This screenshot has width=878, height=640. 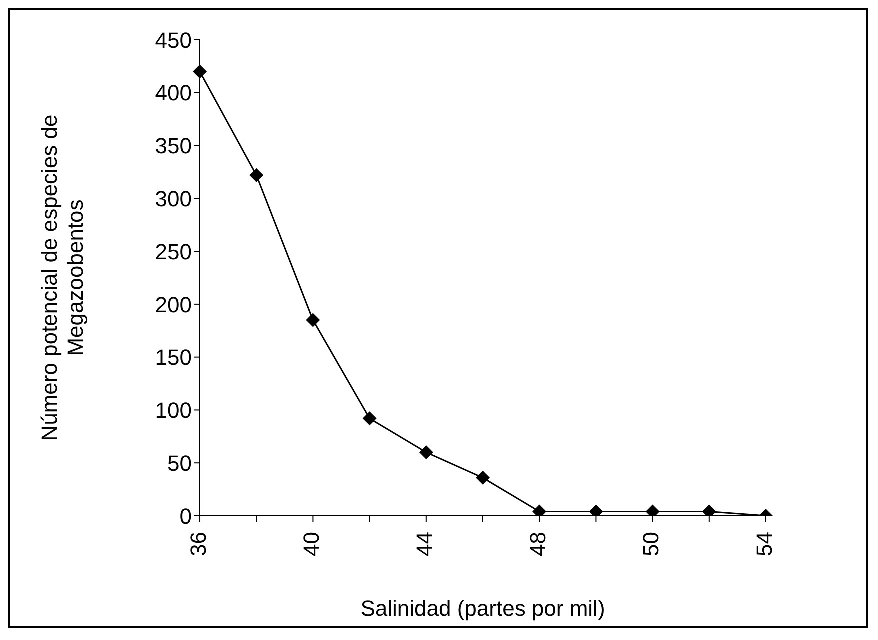 What do you see at coordinates (537, 544) in the screenshot?
I see `x-tick-label: 48` at bounding box center [537, 544].